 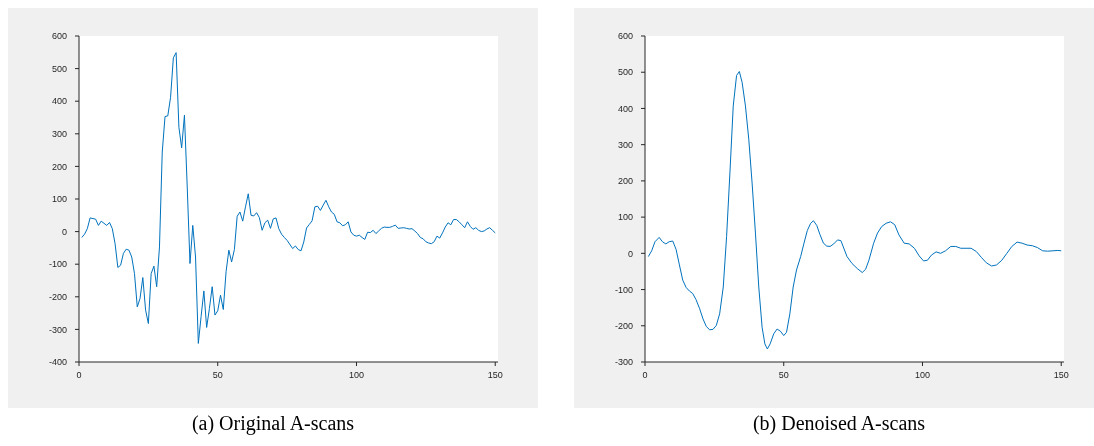 What do you see at coordinates (57, 362) in the screenshot?
I see `y-tick-label: -400` at bounding box center [57, 362].